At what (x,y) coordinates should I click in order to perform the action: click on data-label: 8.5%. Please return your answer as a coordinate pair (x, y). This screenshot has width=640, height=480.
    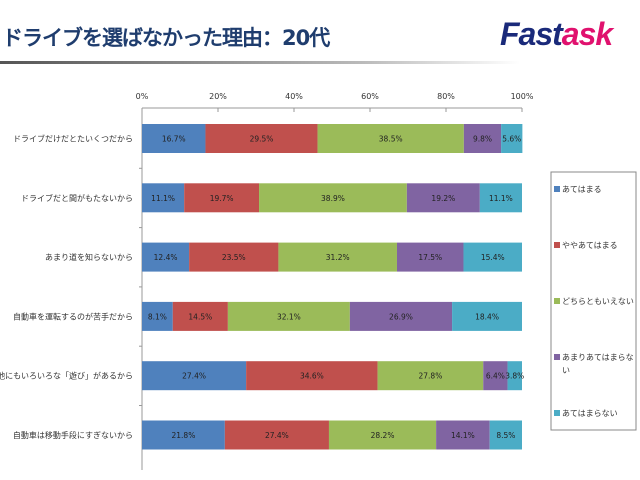
    Looking at the image, I should click on (505, 435).